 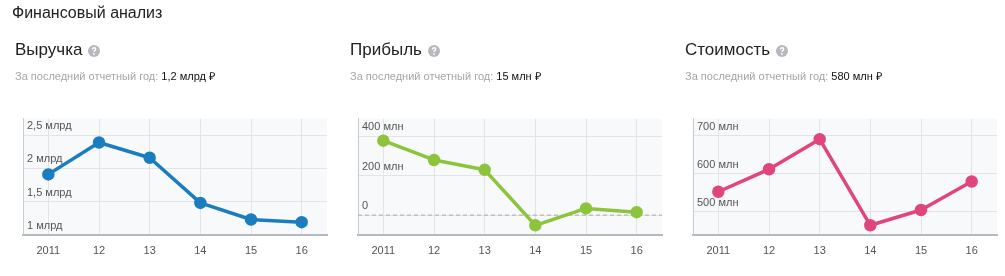 I want to click on y-tick-label: 1 млрд, so click(x=45, y=224).